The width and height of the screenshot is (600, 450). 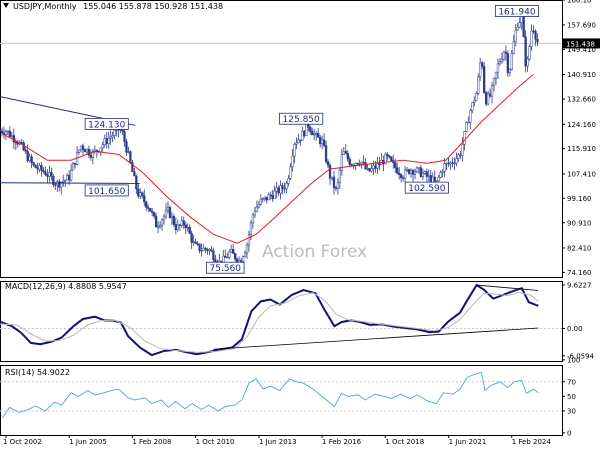 I want to click on x-tick-label: 1 Oct 2010, so click(x=215, y=442).